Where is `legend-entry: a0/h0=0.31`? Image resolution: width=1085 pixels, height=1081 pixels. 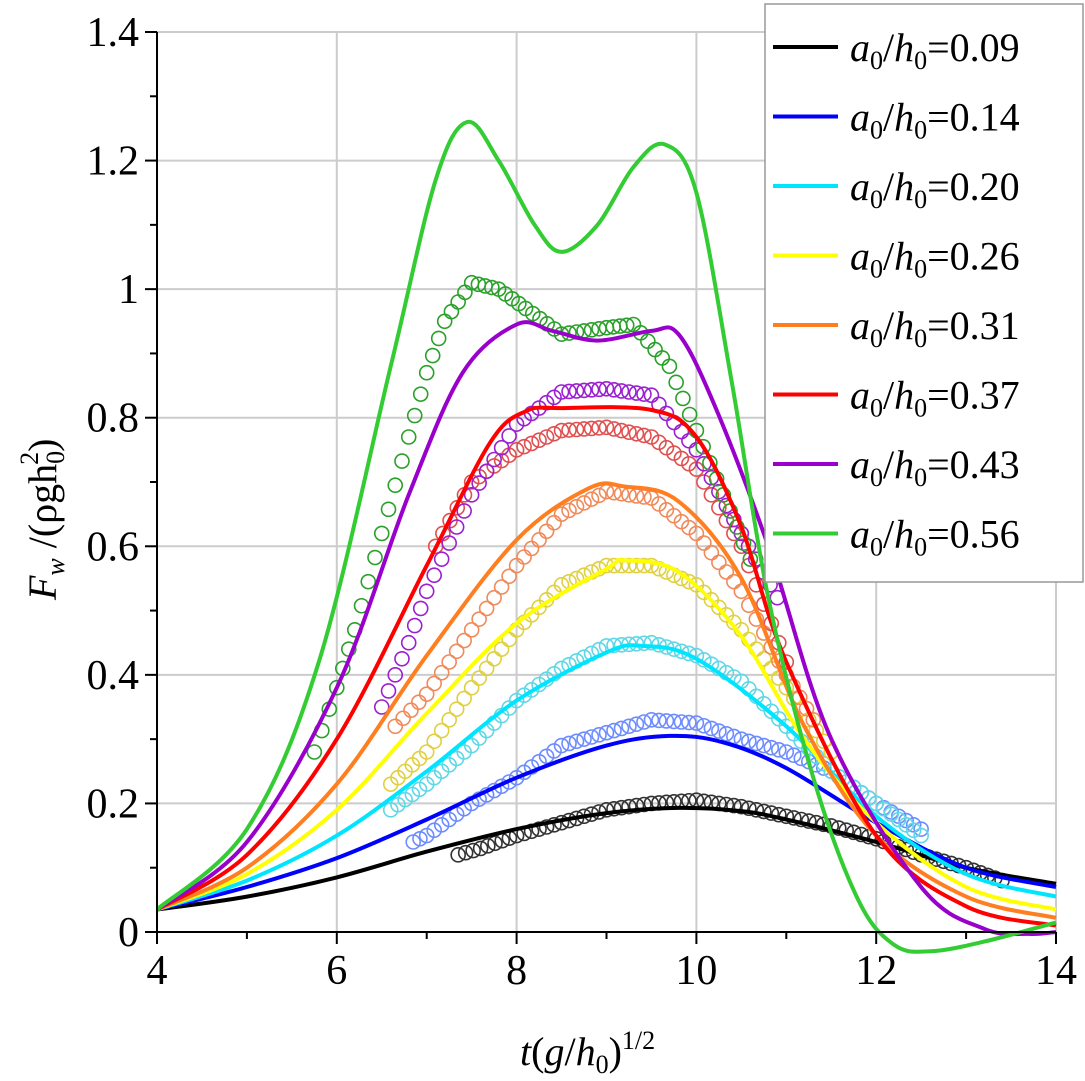
legend-entry: a0/h0=0.31 is located at coordinates (935, 328).